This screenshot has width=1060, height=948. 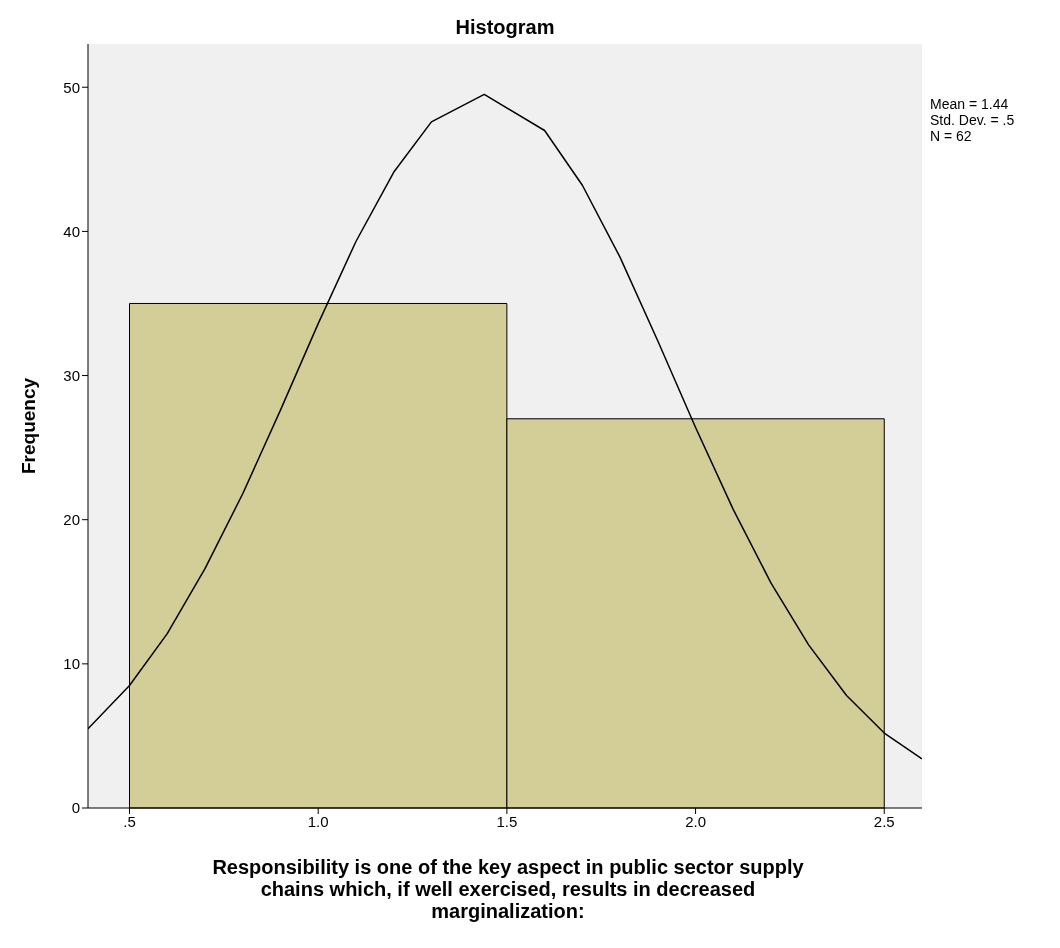 What do you see at coordinates (508, 889) in the screenshot?
I see `x-axis-title: Responsibility is one of the key aspect in public sector supply chains which, if well exercised, results in decreased marginalization:` at bounding box center [508, 889].